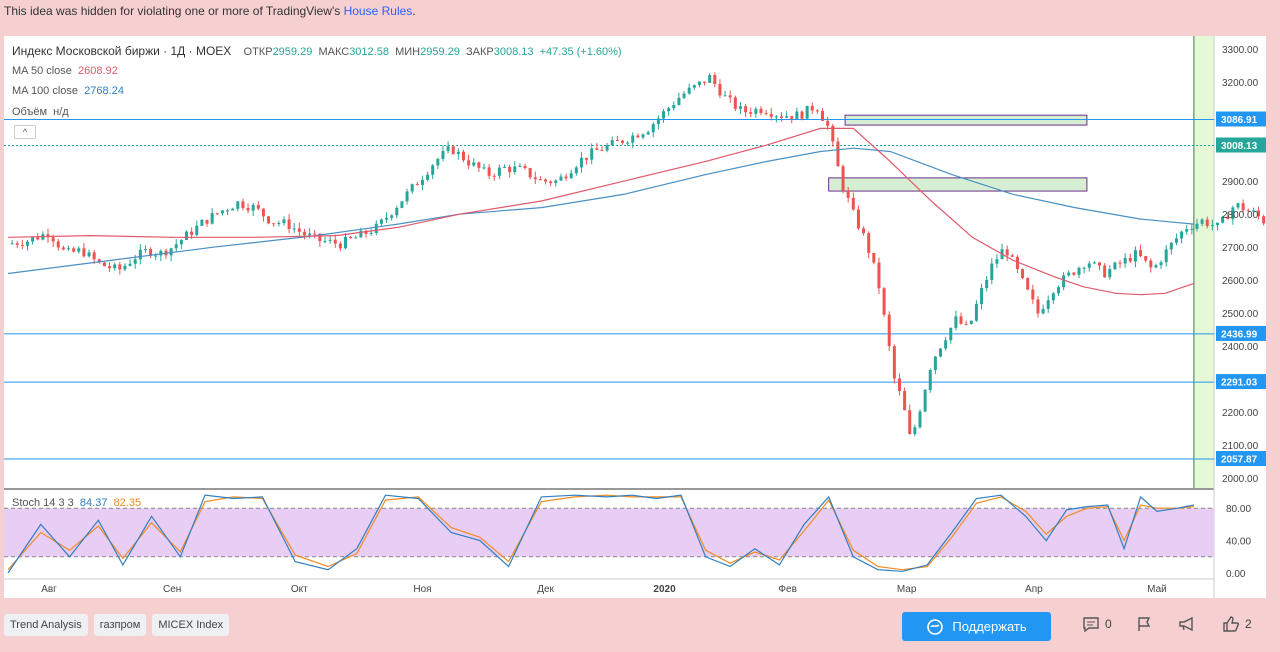  Describe the element at coordinates (369, 52) in the screenshot. I see `high-value: 3012.58` at that location.